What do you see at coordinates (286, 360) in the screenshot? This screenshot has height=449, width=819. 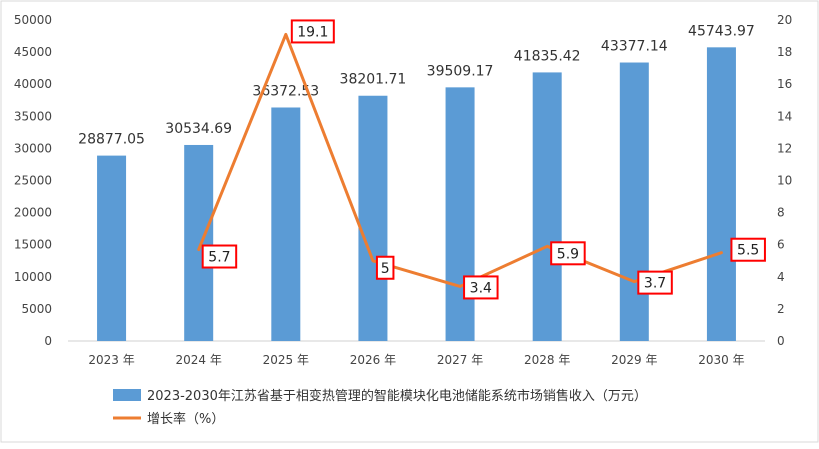 I see `x-axis-tick-label: 2025 年` at bounding box center [286, 360].